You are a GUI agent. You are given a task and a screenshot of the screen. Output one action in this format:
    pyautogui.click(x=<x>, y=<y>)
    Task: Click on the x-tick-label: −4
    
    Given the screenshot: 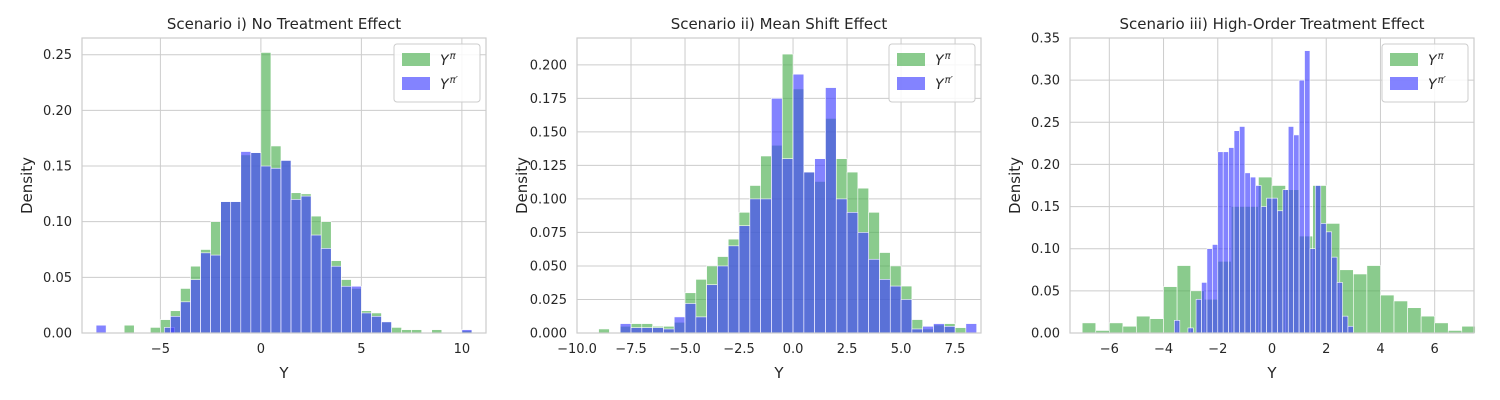 What is the action you would take?
    pyautogui.click(x=1163, y=349)
    